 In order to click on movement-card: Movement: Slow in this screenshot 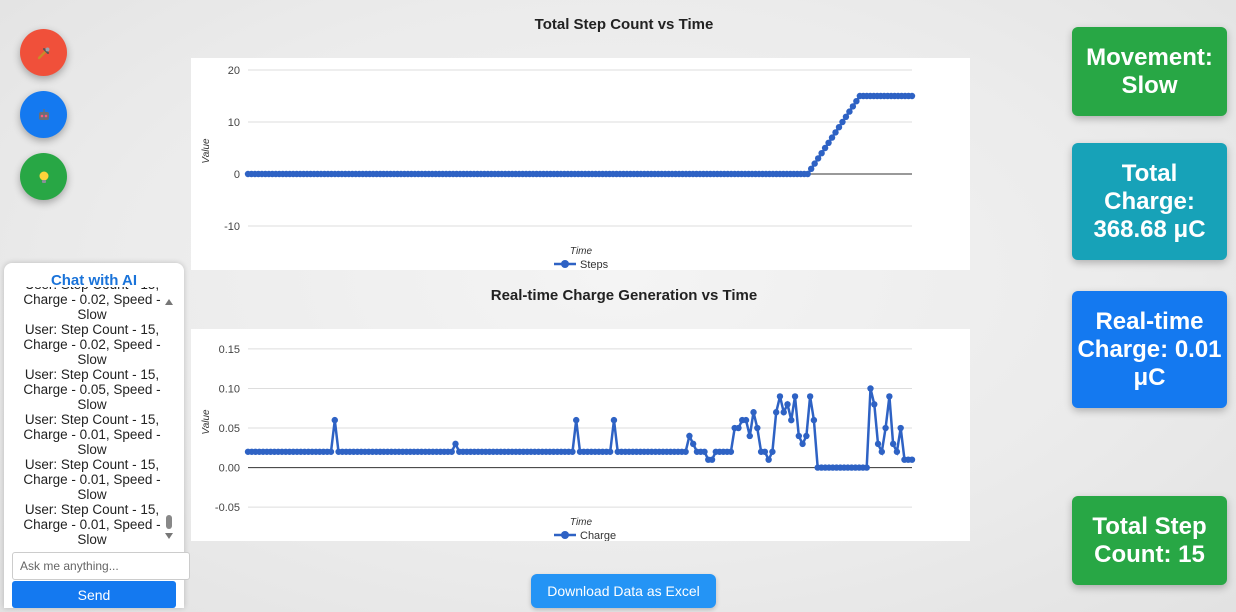, I will do `click(1149, 71)`.